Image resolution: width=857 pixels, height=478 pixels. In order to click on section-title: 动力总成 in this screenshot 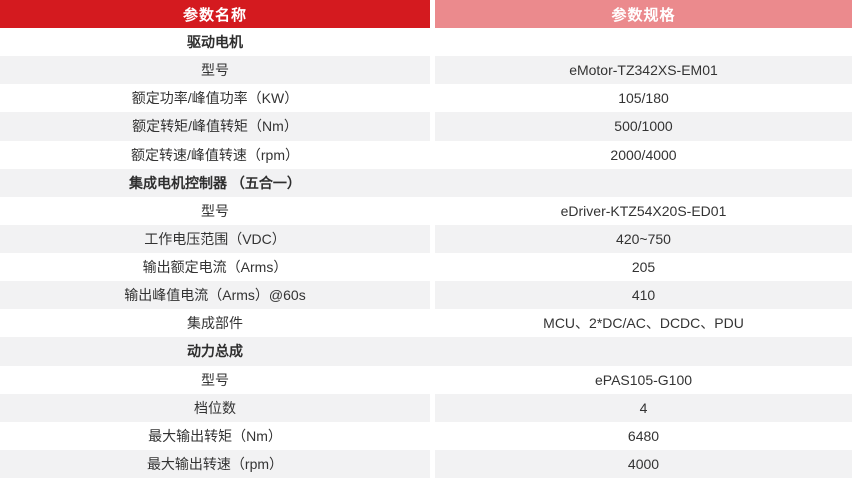, I will do `click(215, 351)`.